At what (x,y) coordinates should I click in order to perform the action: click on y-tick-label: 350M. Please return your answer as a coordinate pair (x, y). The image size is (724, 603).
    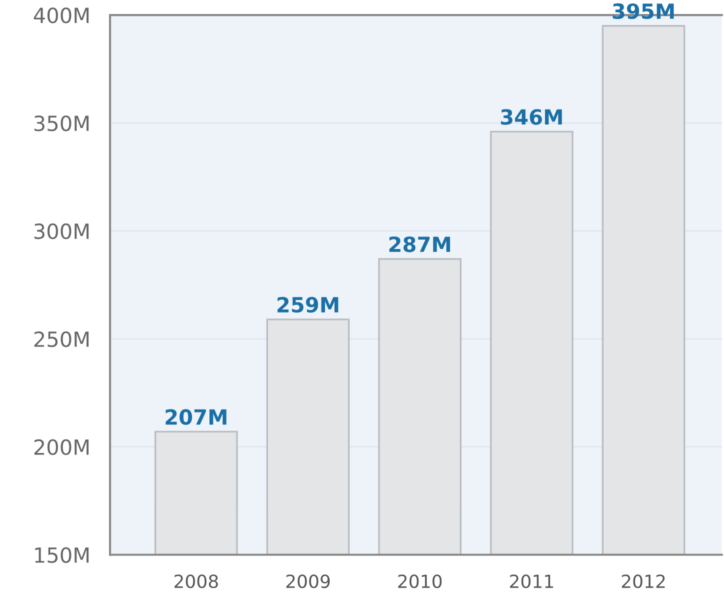
    Looking at the image, I should click on (61, 123).